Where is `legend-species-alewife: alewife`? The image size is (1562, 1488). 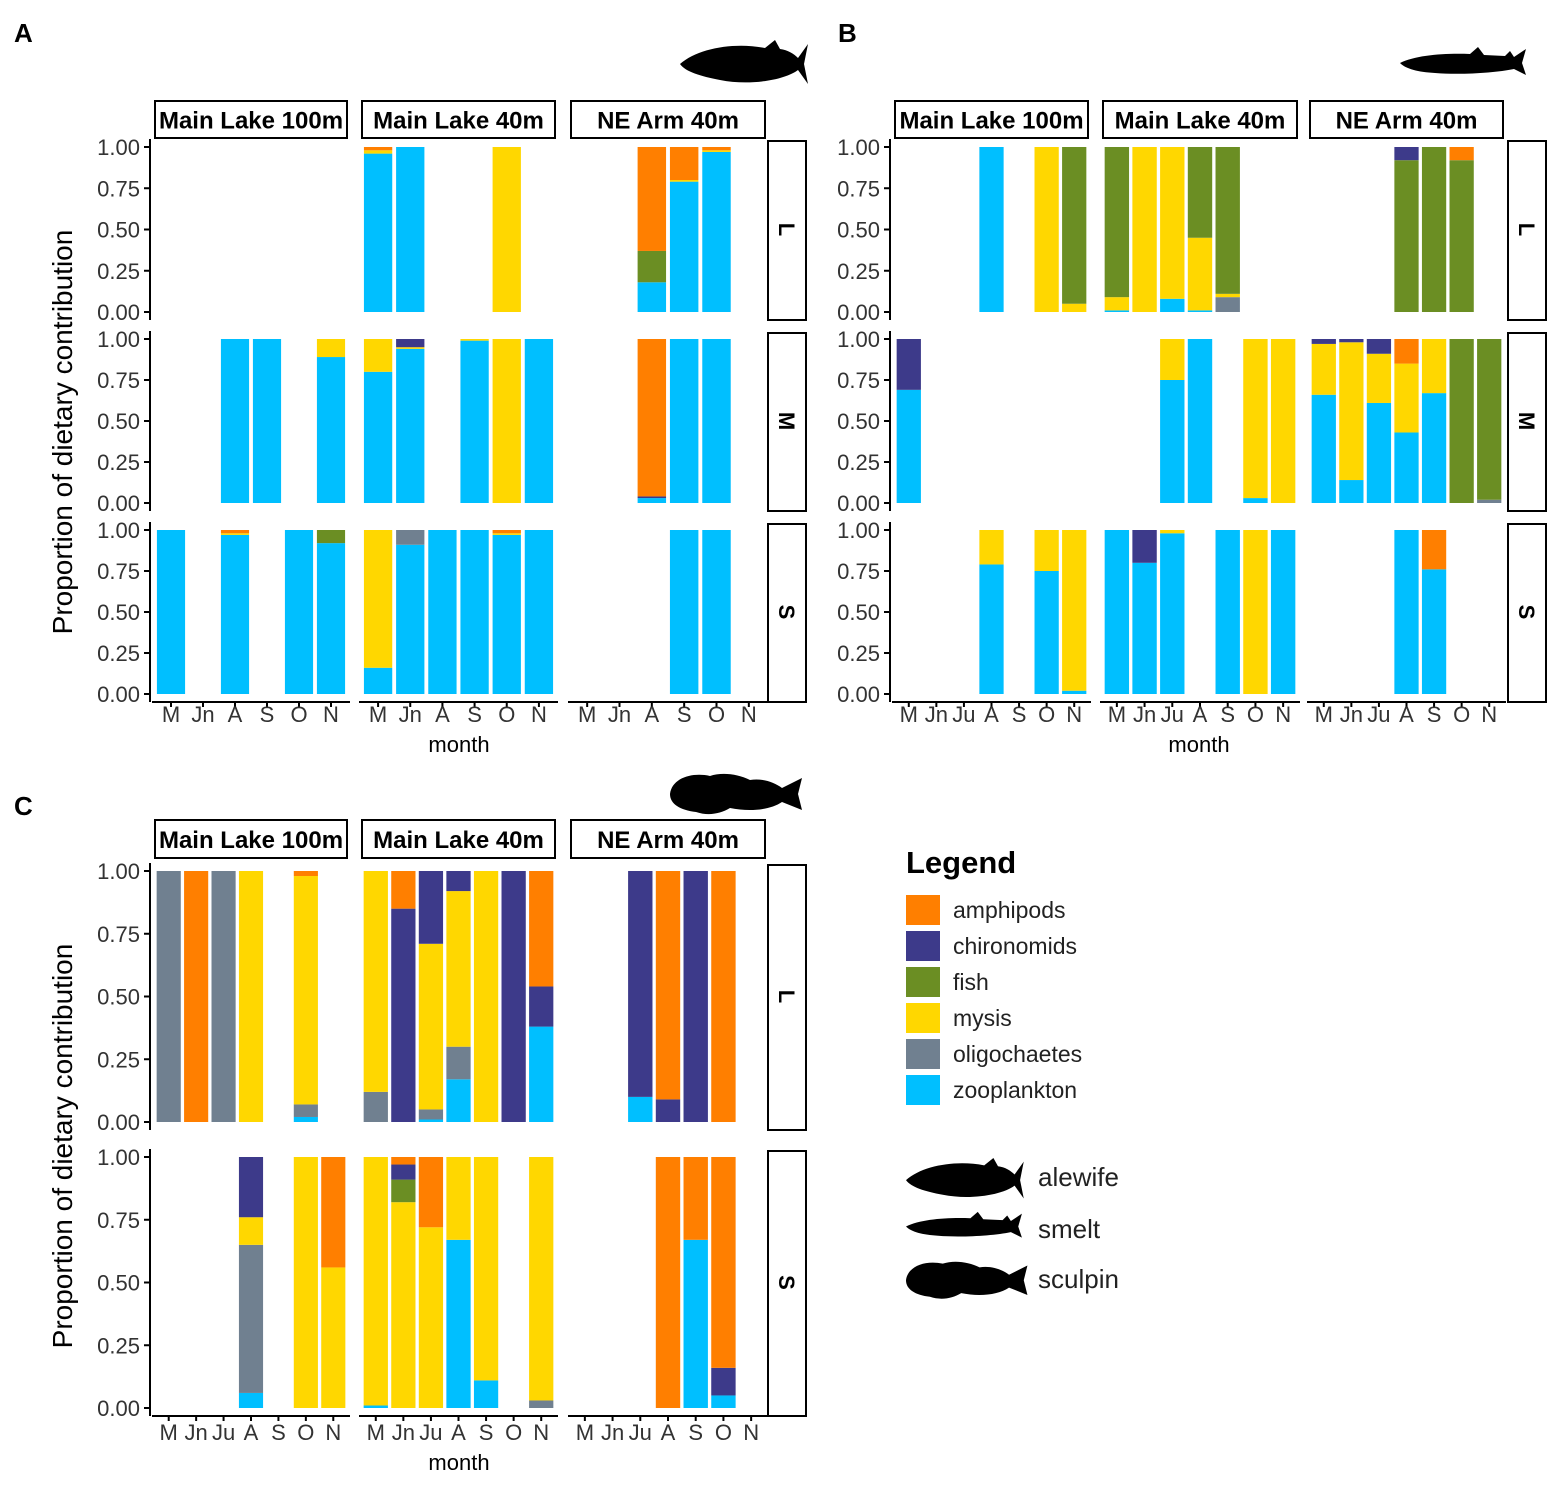
legend-species-alewife: alewife is located at coordinates (1078, 1177).